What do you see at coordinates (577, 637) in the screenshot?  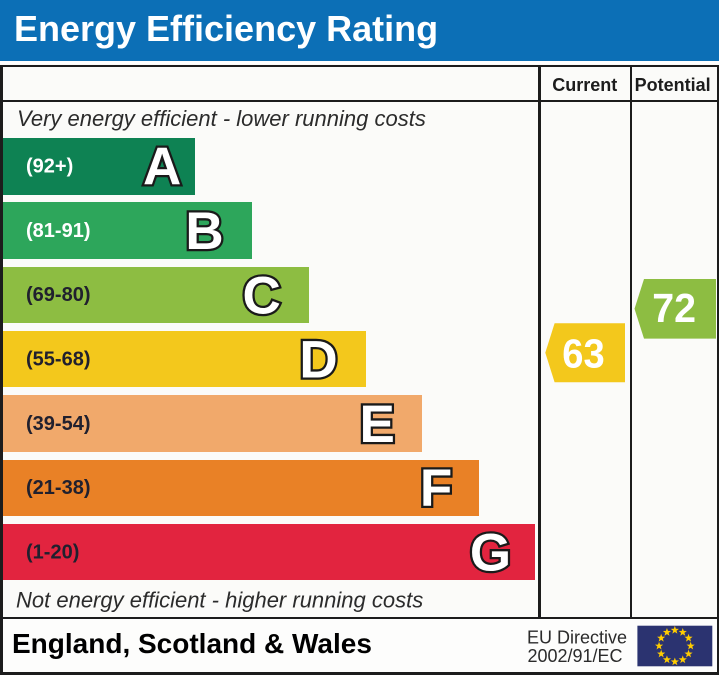 I see `svg-text: EU Directive` at bounding box center [577, 637].